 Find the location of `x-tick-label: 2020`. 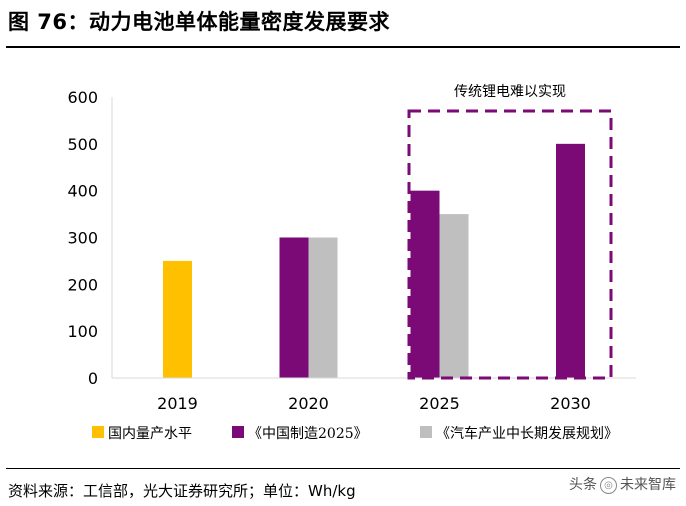

x-tick-label: 2020 is located at coordinates (308, 403).